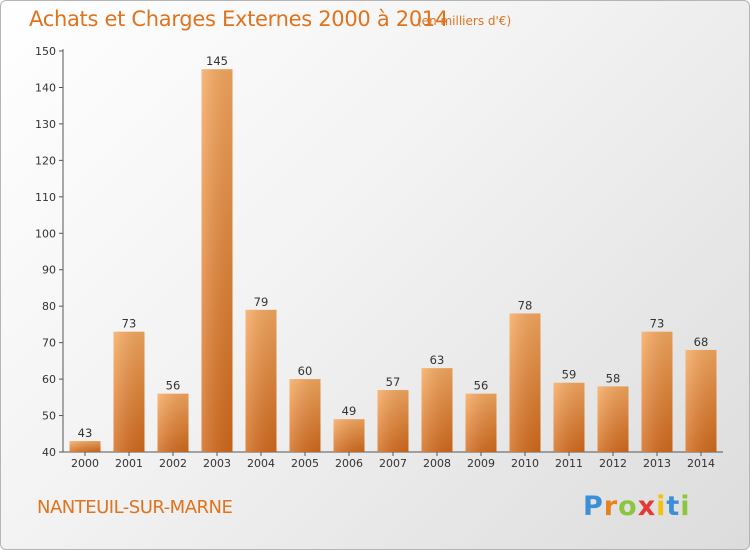 Image resolution: width=750 pixels, height=550 pixels. I want to click on x-tick-label: 2002, so click(173, 463).